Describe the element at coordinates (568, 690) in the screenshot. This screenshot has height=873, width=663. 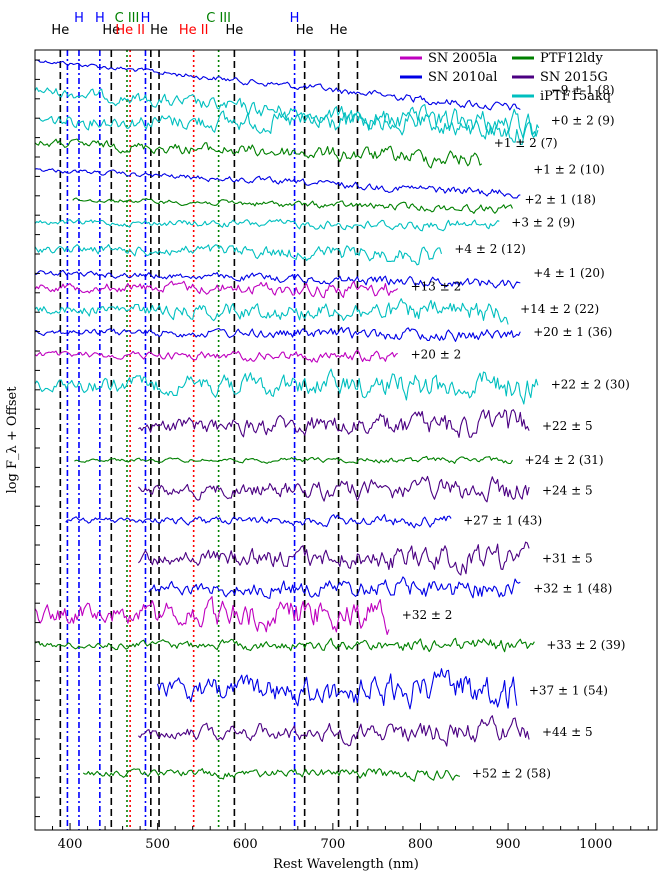
I see `epoch-label: +37 ± 1 (54)` at that location.